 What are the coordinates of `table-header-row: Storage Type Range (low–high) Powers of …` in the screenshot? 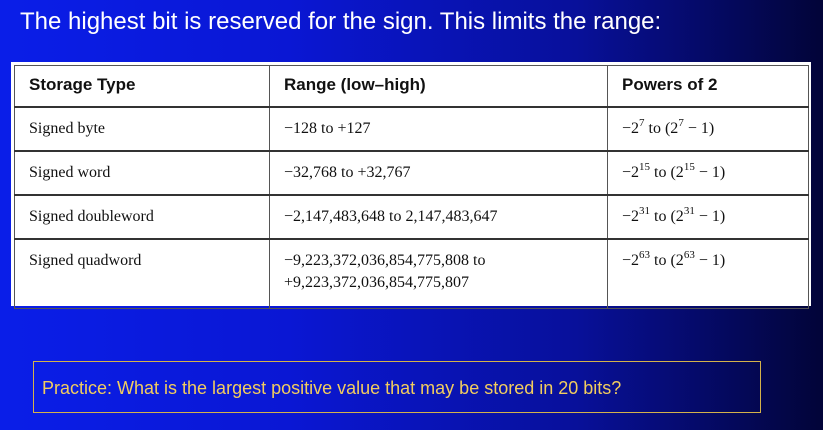 It's located at (411, 86).